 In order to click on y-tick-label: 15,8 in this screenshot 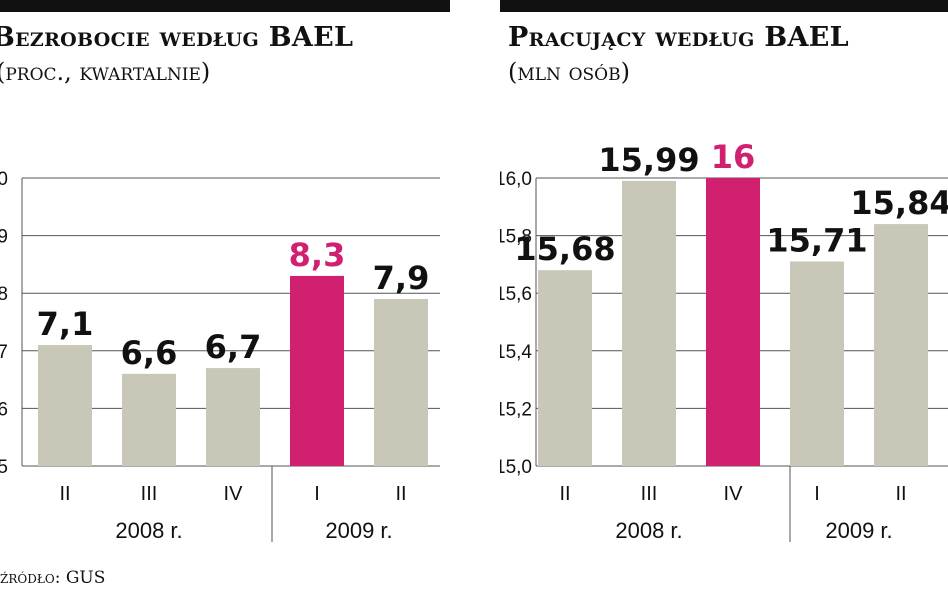, I will do `click(516, 237)`.